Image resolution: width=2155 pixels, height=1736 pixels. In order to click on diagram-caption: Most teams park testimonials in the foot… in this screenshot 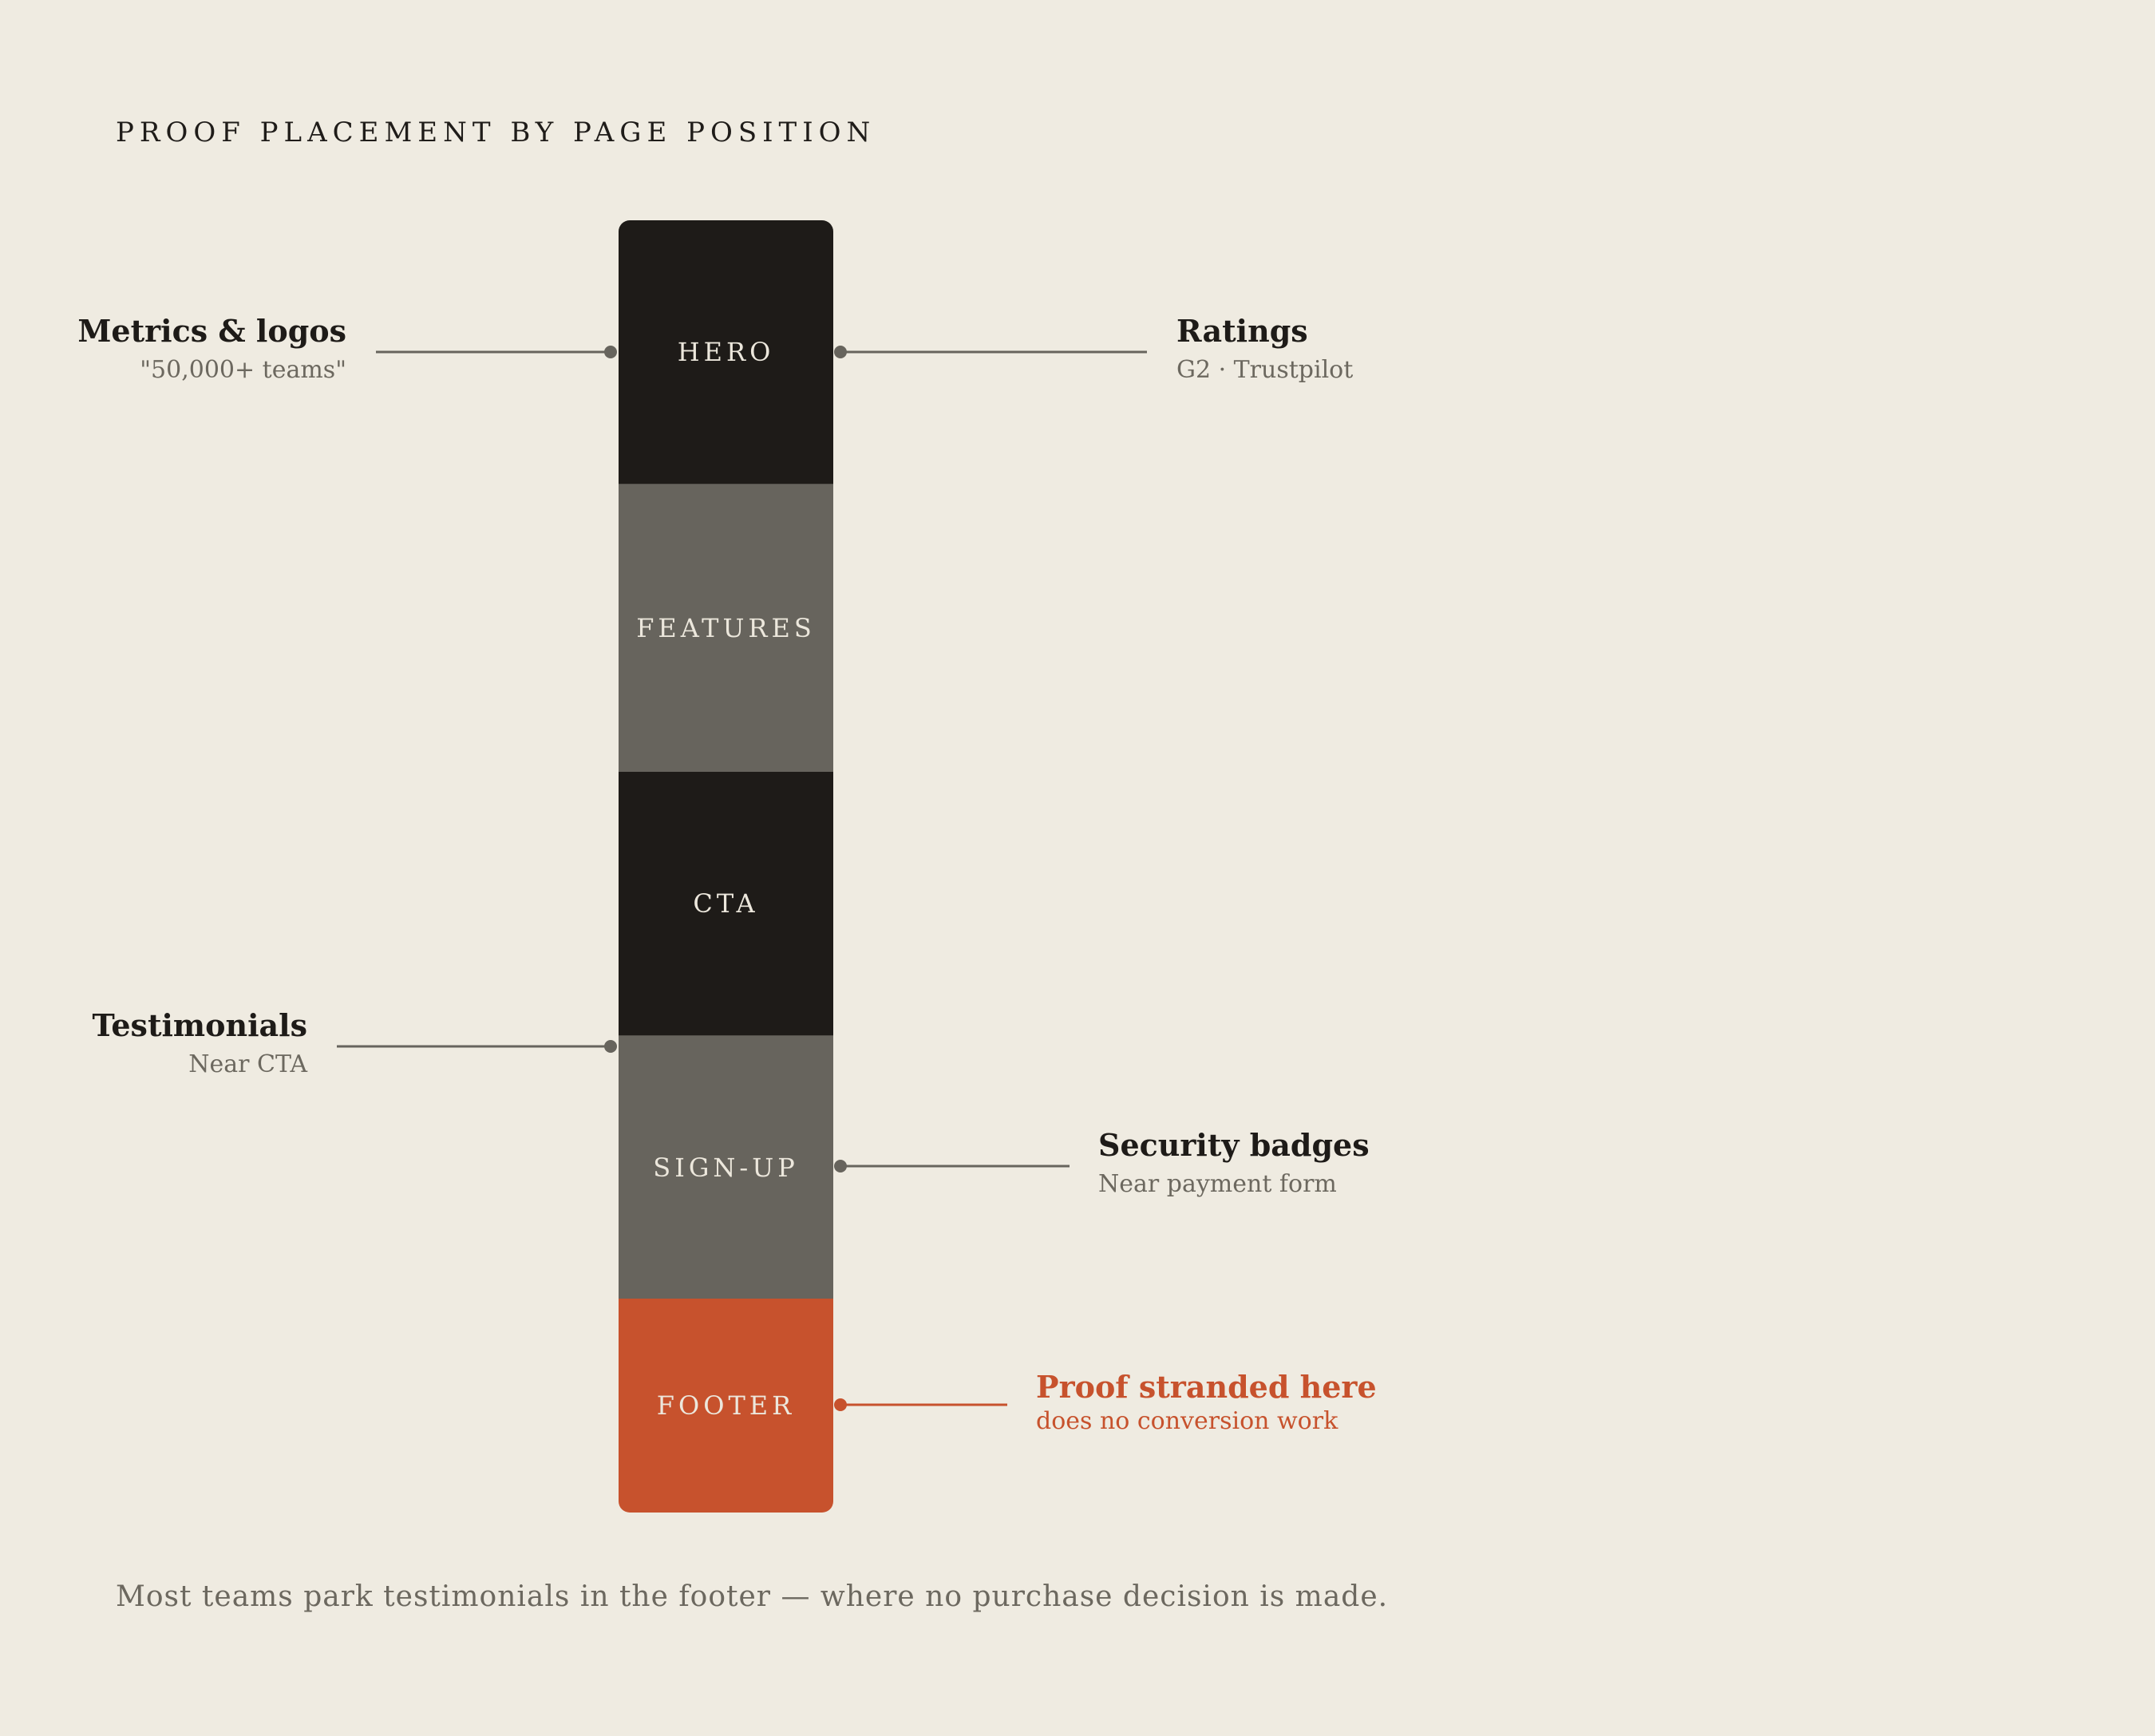, I will do `click(752, 1596)`.